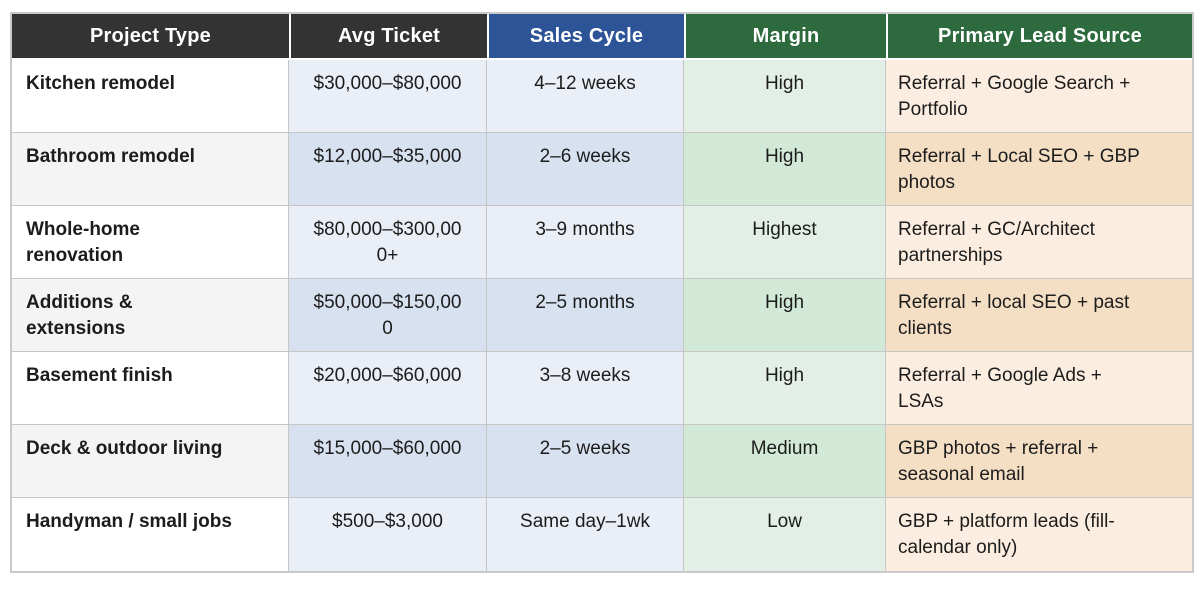  Describe the element at coordinates (585, 375) in the screenshot. I see `cell-text: 3–8 weeks` at that location.